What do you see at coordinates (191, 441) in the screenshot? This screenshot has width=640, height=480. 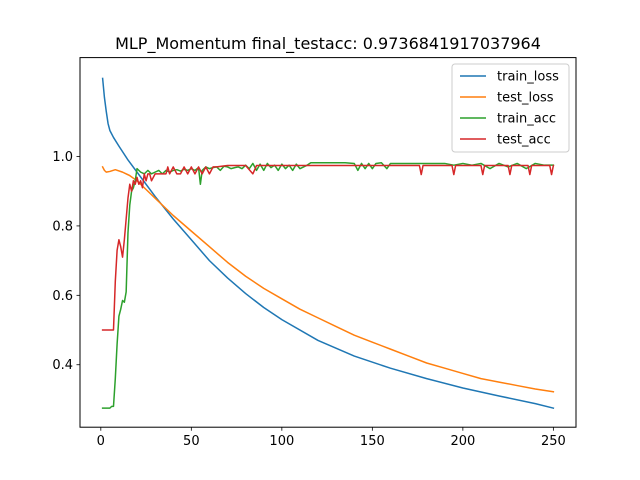 I see `x-tick-label: 50` at bounding box center [191, 441].